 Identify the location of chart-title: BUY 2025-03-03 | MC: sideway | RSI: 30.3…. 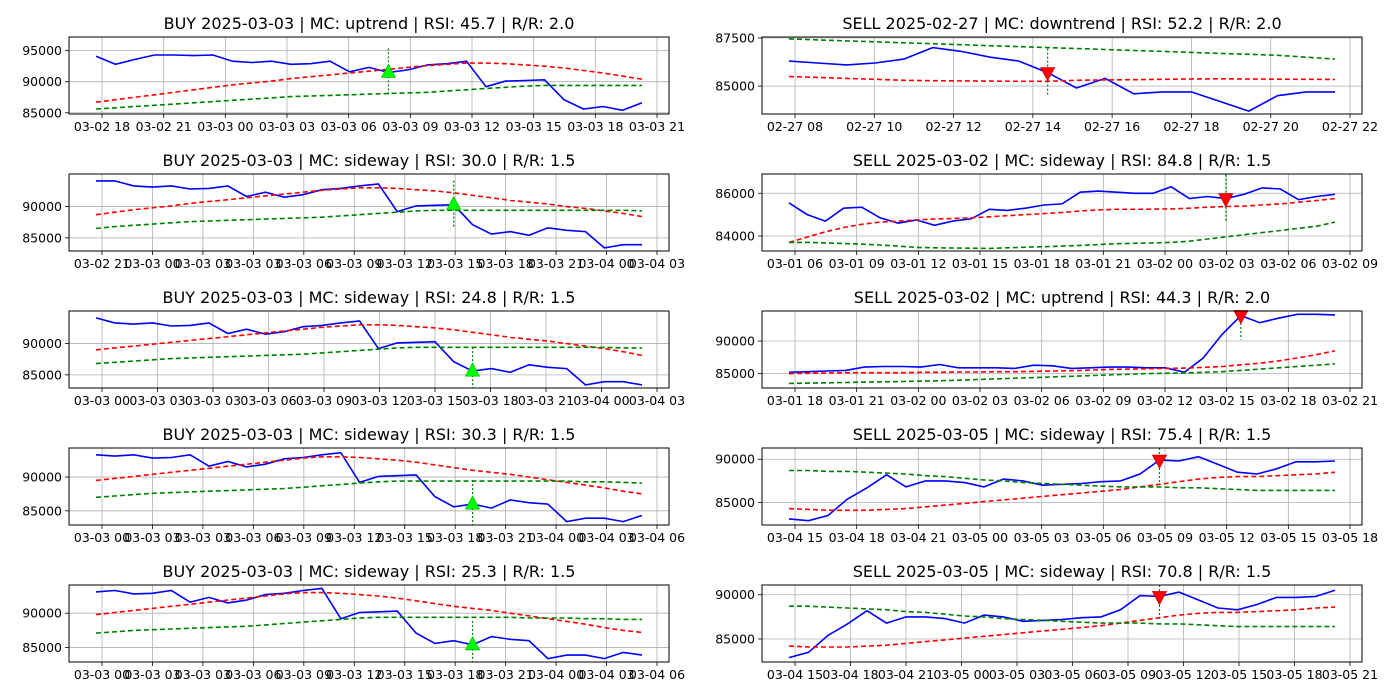
(369, 434).